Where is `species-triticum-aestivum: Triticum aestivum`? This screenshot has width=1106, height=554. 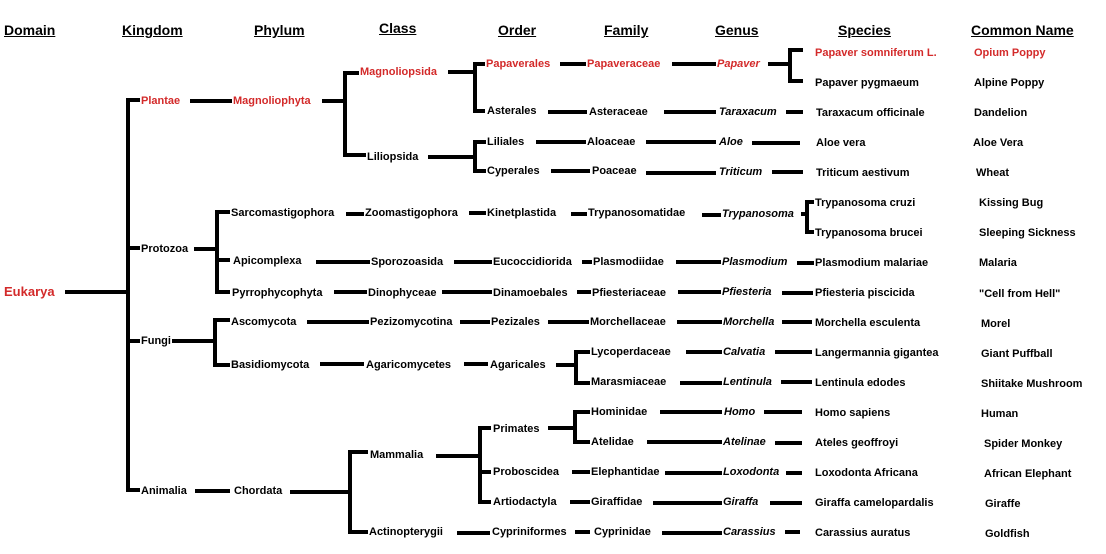
species-triticum-aestivum: Triticum aestivum is located at coordinates (863, 173).